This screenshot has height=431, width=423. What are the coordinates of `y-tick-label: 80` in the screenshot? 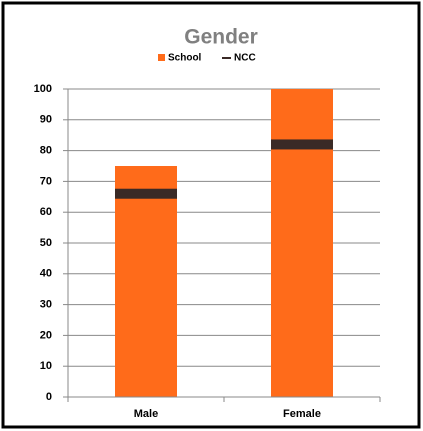 It's located at (46, 151).